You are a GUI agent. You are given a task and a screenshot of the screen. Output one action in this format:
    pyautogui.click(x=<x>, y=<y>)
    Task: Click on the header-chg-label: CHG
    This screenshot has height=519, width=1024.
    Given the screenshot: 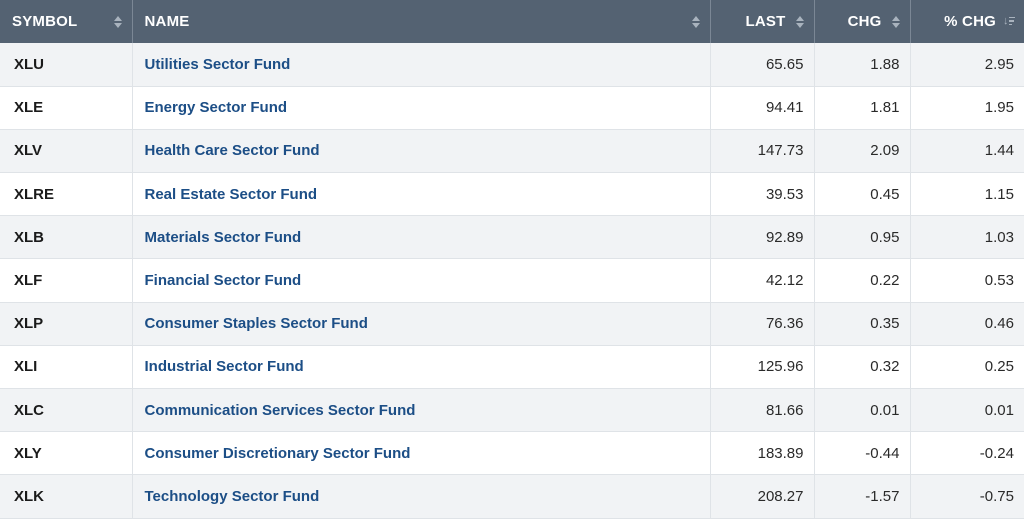 What is the action you would take?
    pyautogui.click(x=864, y=21)
    